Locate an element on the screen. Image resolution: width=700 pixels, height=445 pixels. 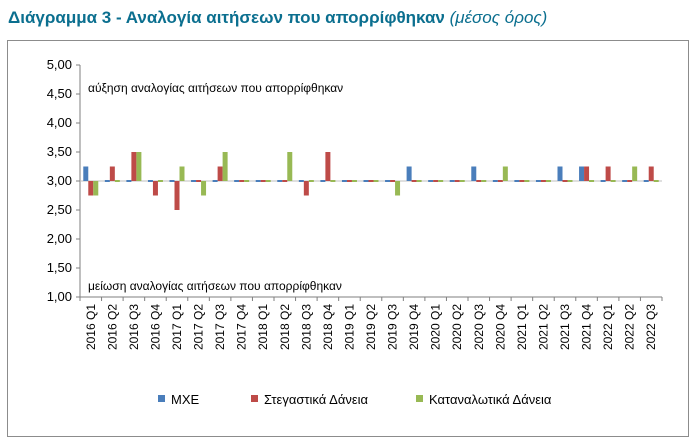
x-tick-label: 2018 Q2 is located at coordinates (285, 327).